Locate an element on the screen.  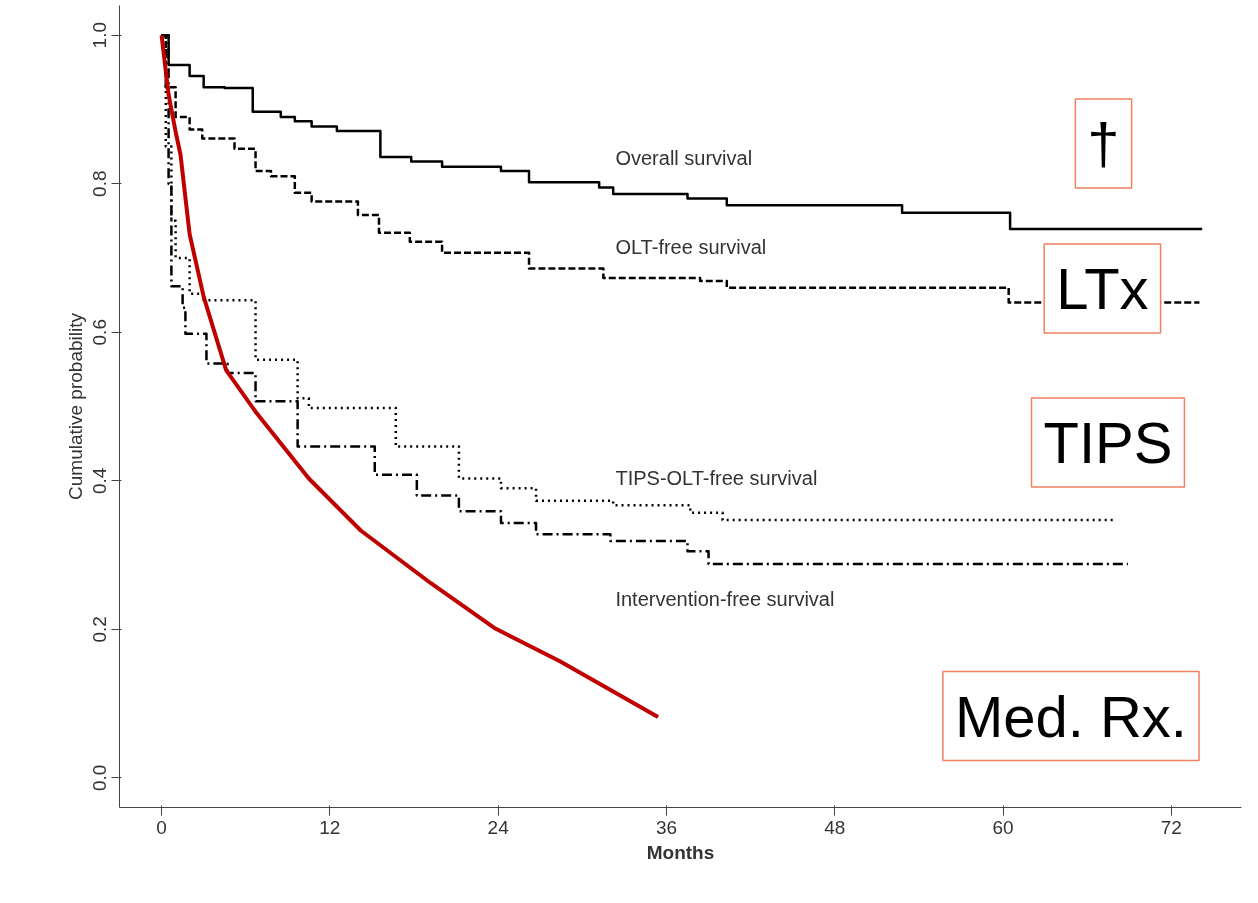
y-axis-title: Cumulative probability is located at coordinates (75, 406).